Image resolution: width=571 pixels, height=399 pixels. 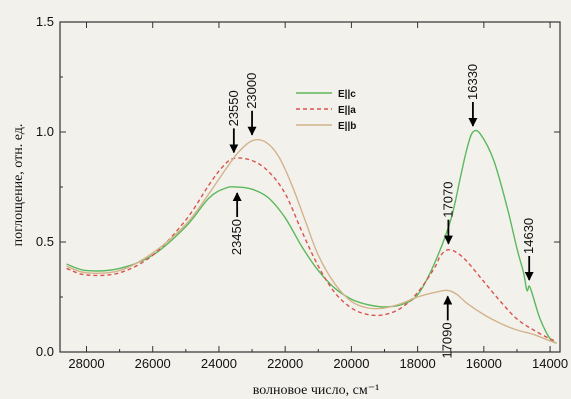 I want to click on annotation-label: 23550, so click(x=233, y=108).